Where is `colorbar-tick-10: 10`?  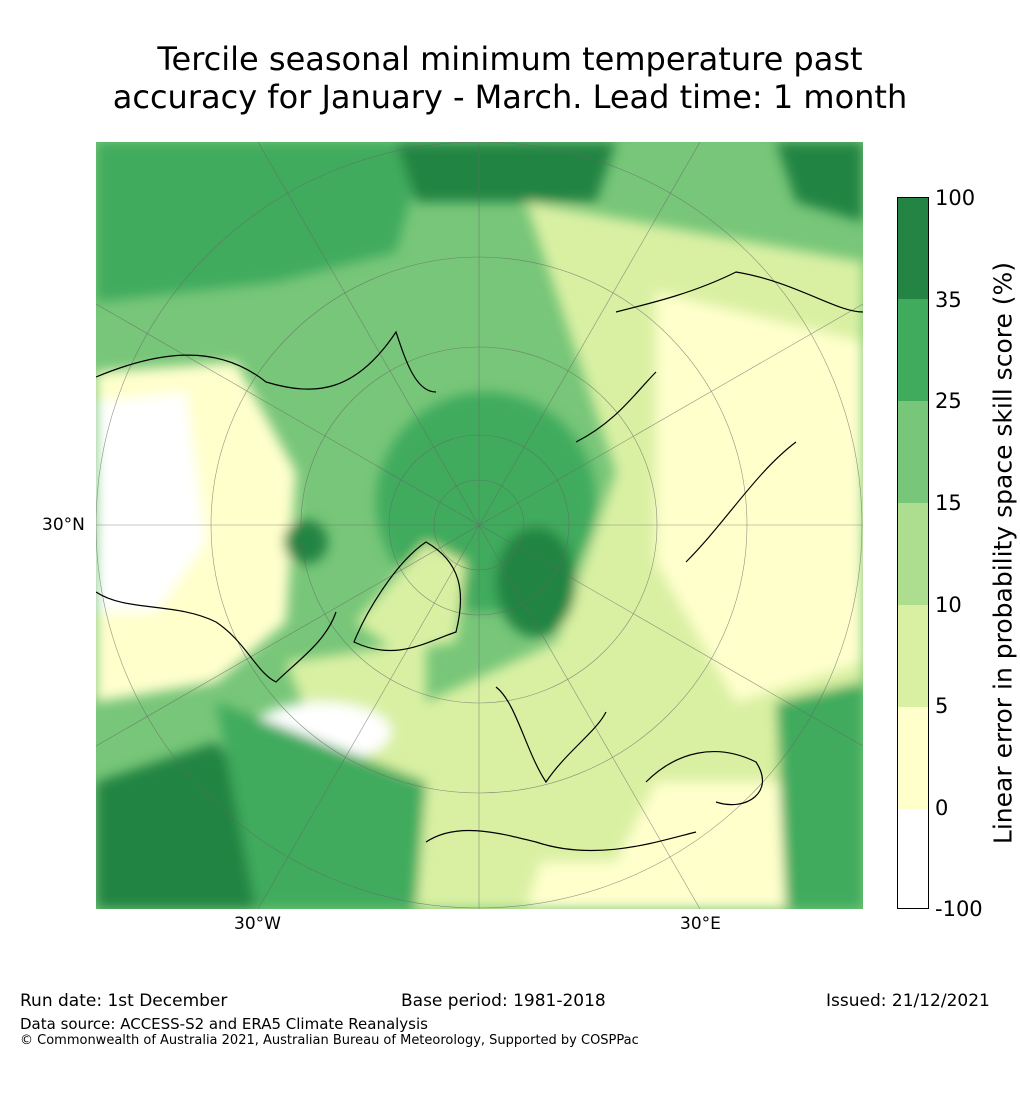
colorbar-tick-10: 10 is located at coordinates (948, 605).